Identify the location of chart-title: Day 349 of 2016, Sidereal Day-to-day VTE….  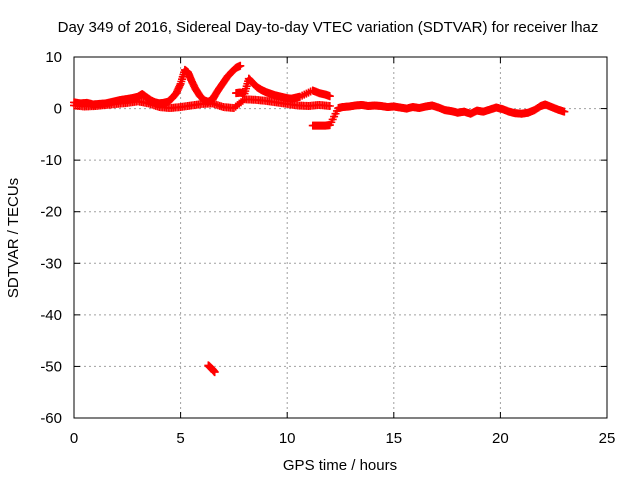
(328, 27).